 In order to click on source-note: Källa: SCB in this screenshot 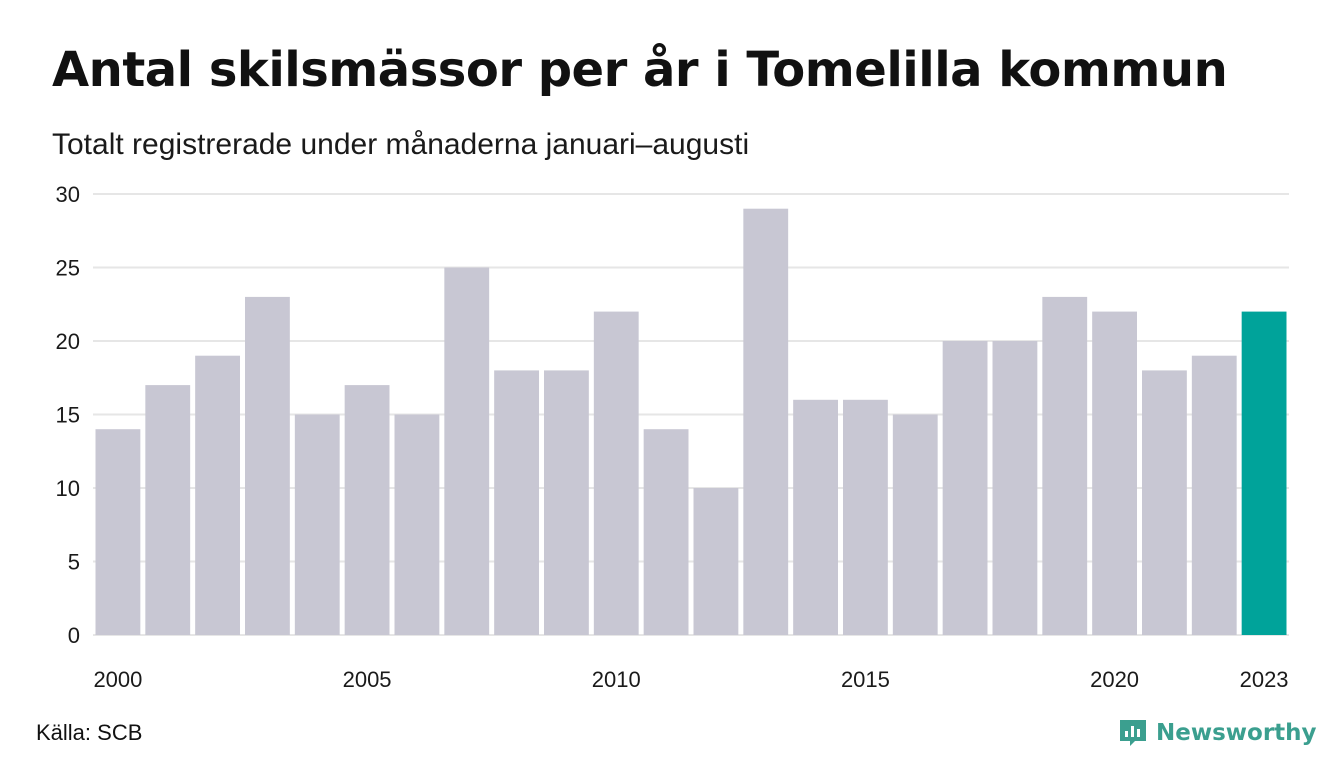, I will do `click(89, 732)`.